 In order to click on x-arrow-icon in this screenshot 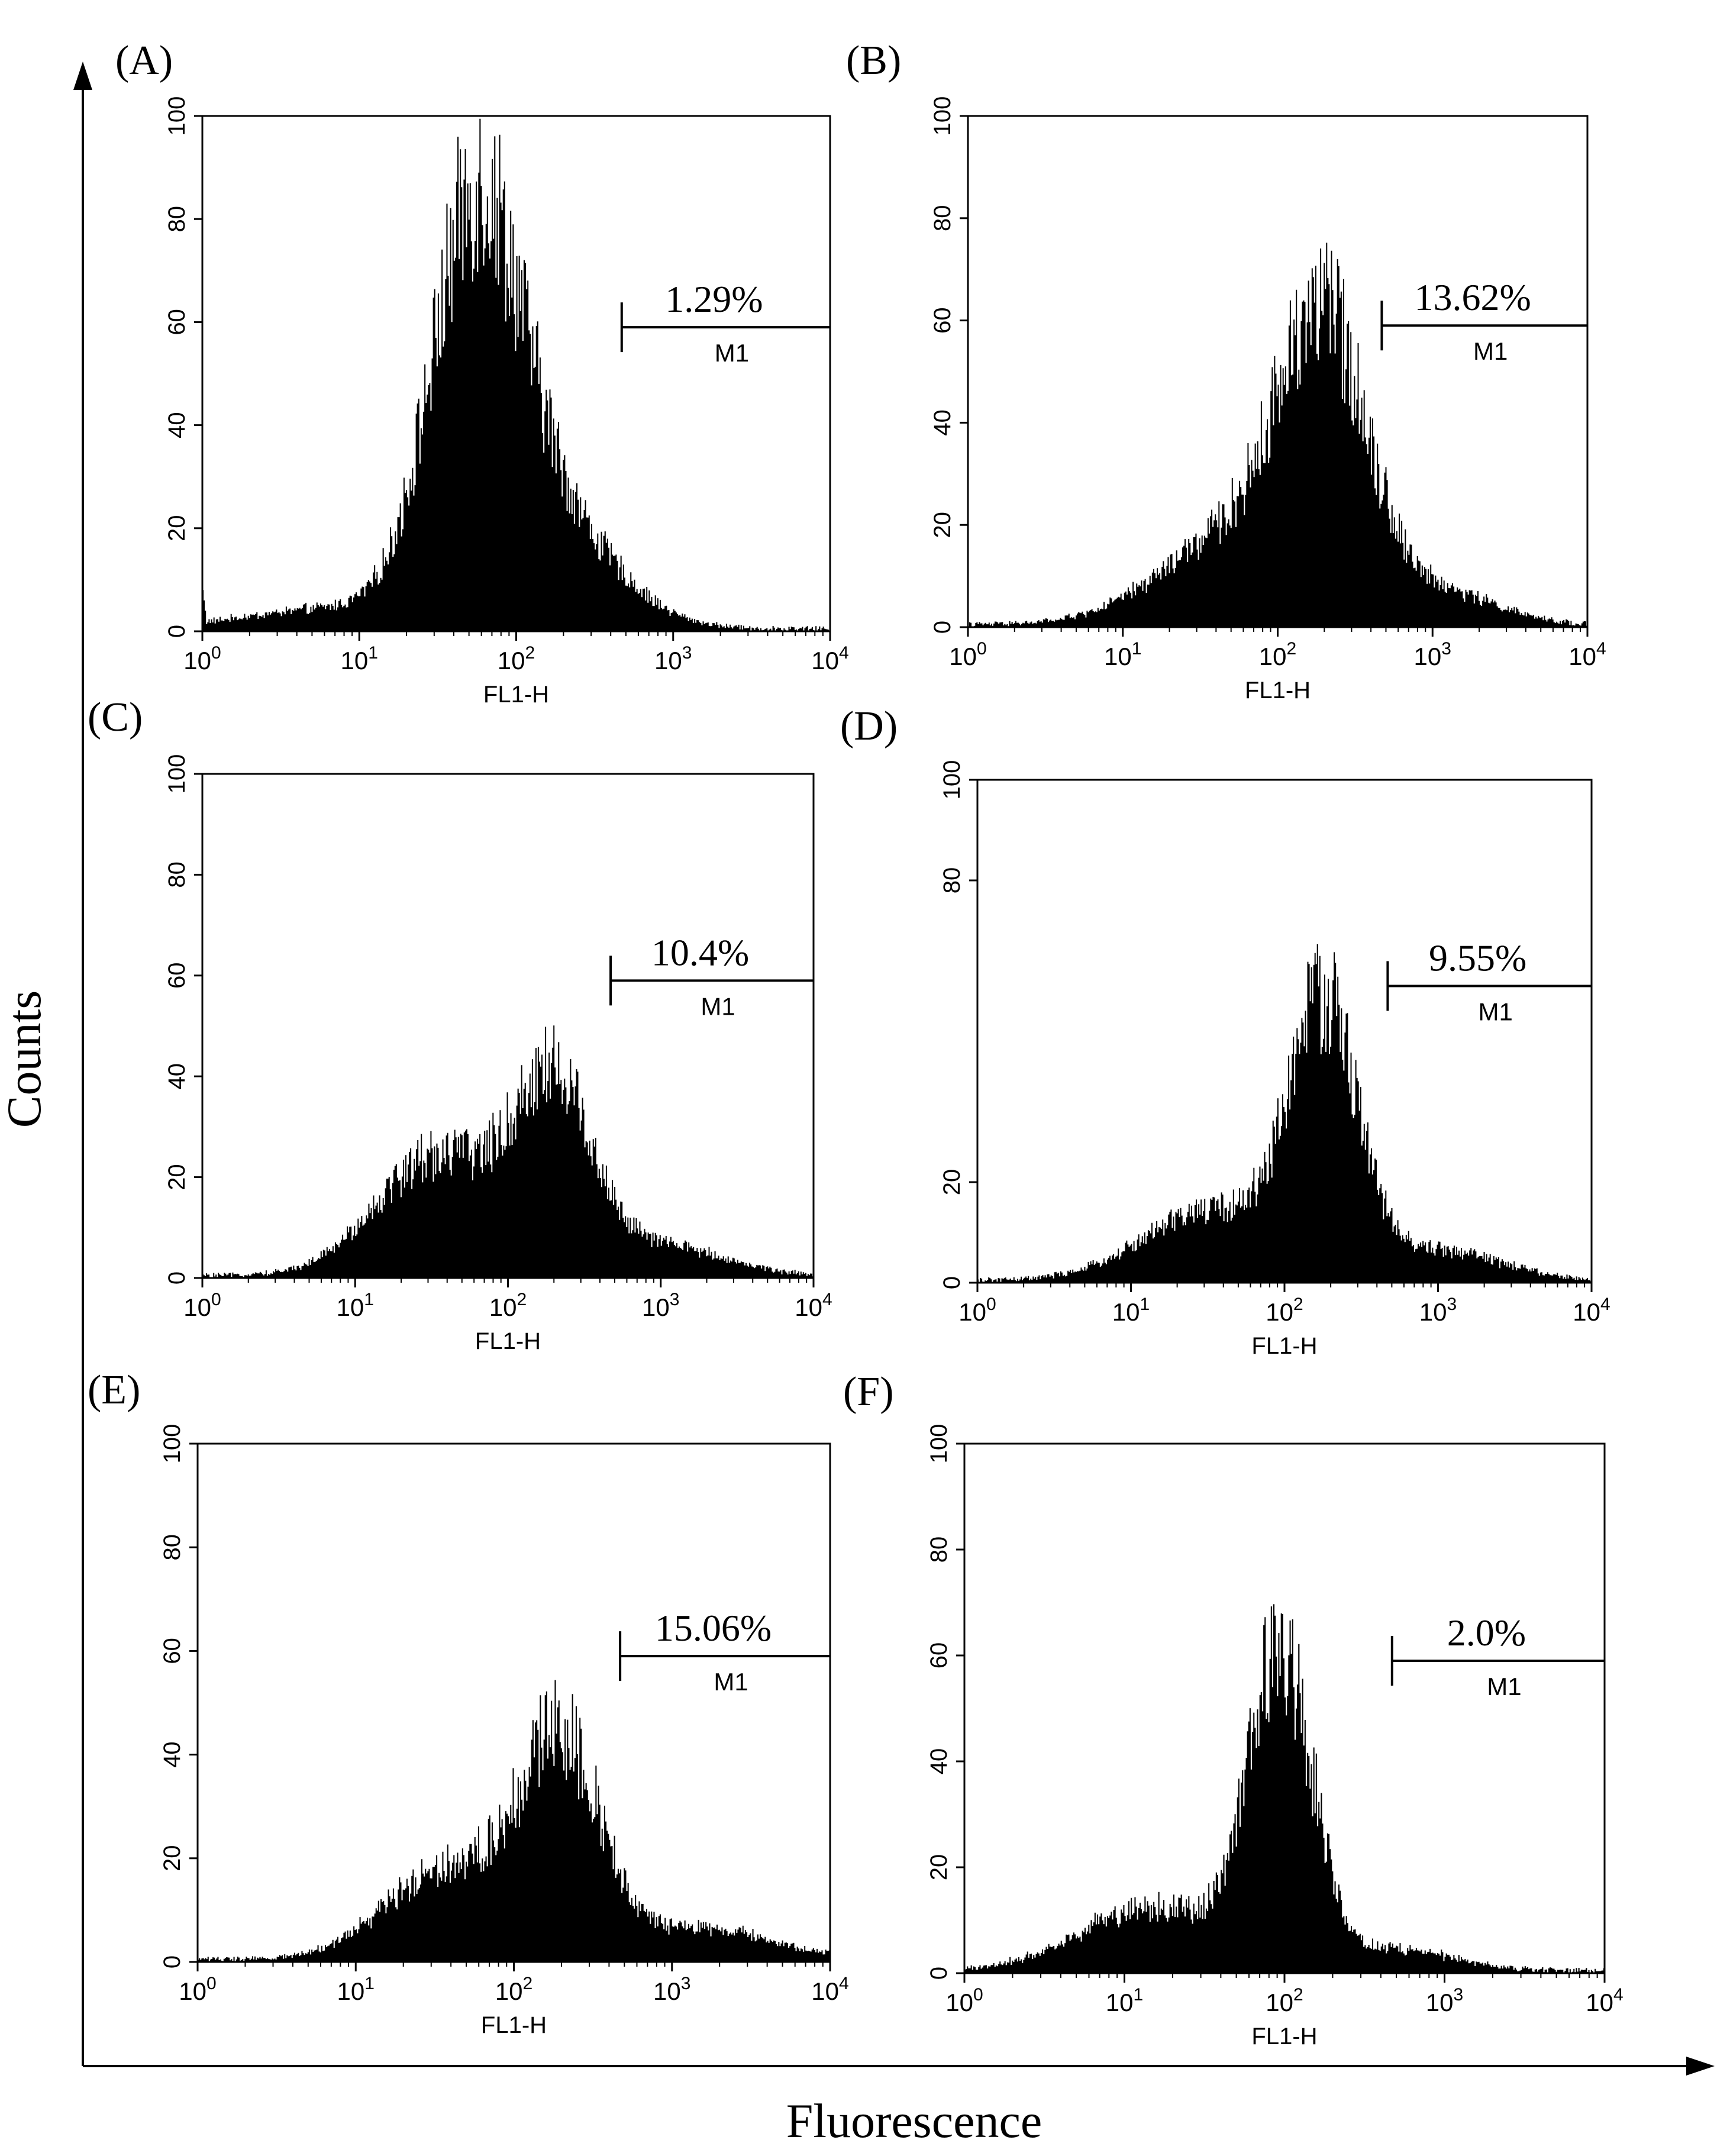, I will do `click(1700, 2066)`.